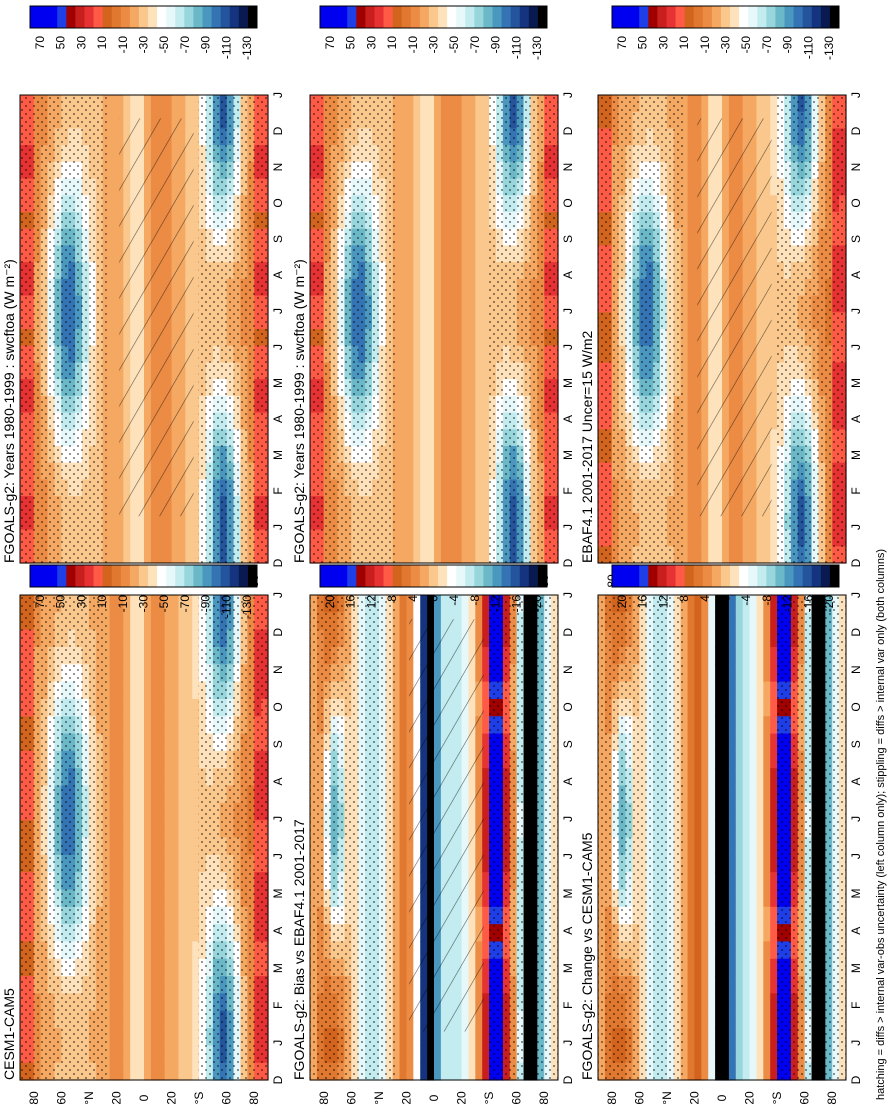 This screenshot has height=1105, width=895. I want to click on colorbar-tick-label: -70, so click(767, 45).